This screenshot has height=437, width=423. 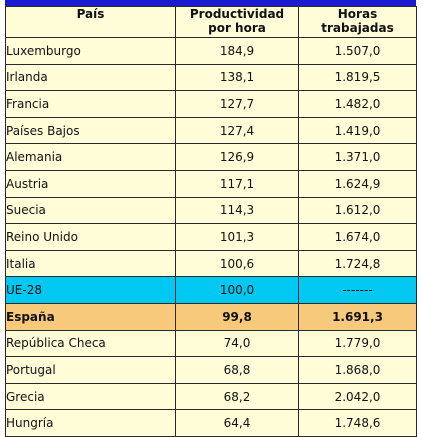 What do you see at coordinates (90, 210) in the screenshot?
I see `country-cell: Suecia` at bounding box center [90, 210].